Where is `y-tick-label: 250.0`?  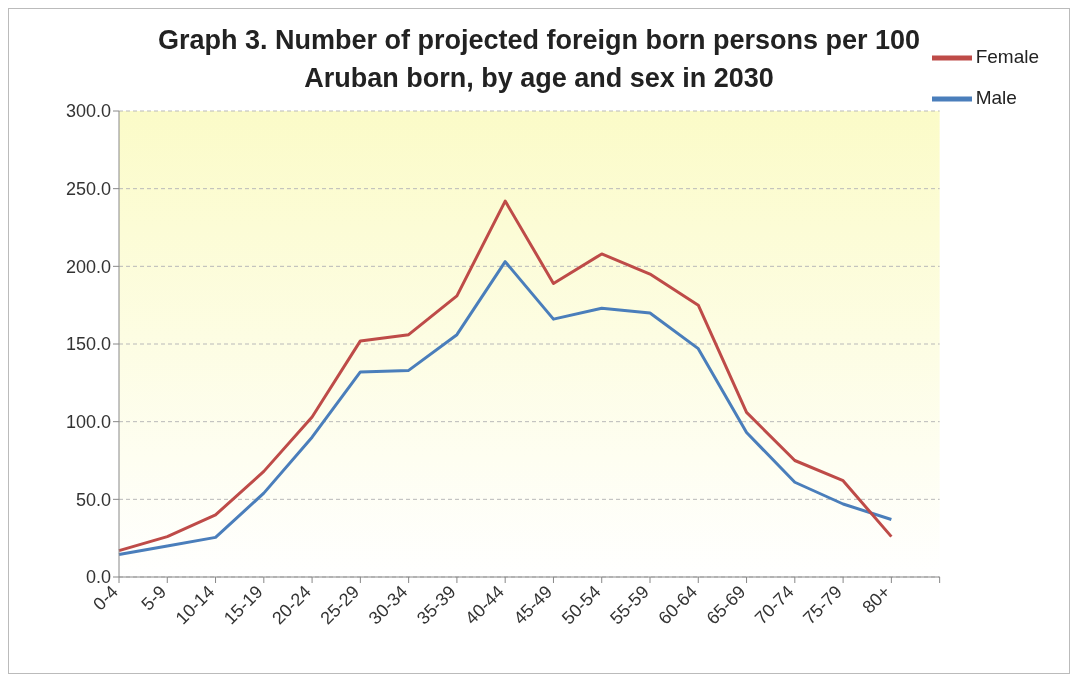 y-tick-label: 250.0 is located at coordinates (88, 189).